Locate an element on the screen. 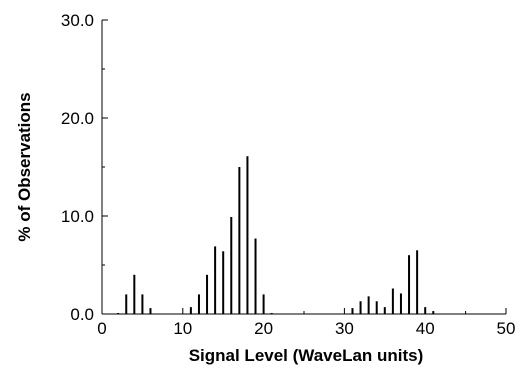 The width and height of the screenshot is (524, 373). x-tick-label: 30 is located at coordinates (344, 328).